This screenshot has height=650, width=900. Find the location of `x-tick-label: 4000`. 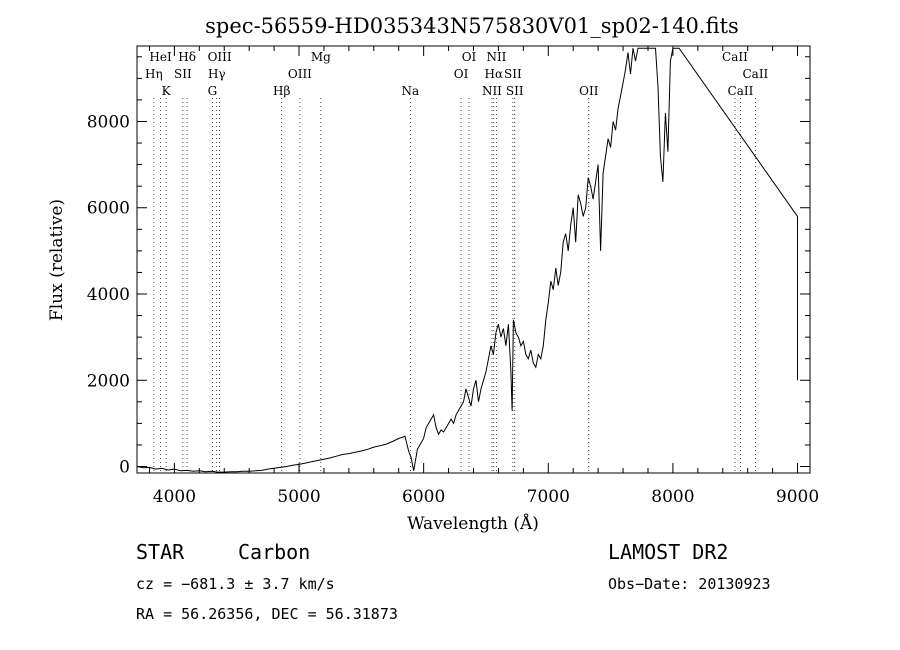

x-tick-label: 4000 is located at coordinates (174, 497).